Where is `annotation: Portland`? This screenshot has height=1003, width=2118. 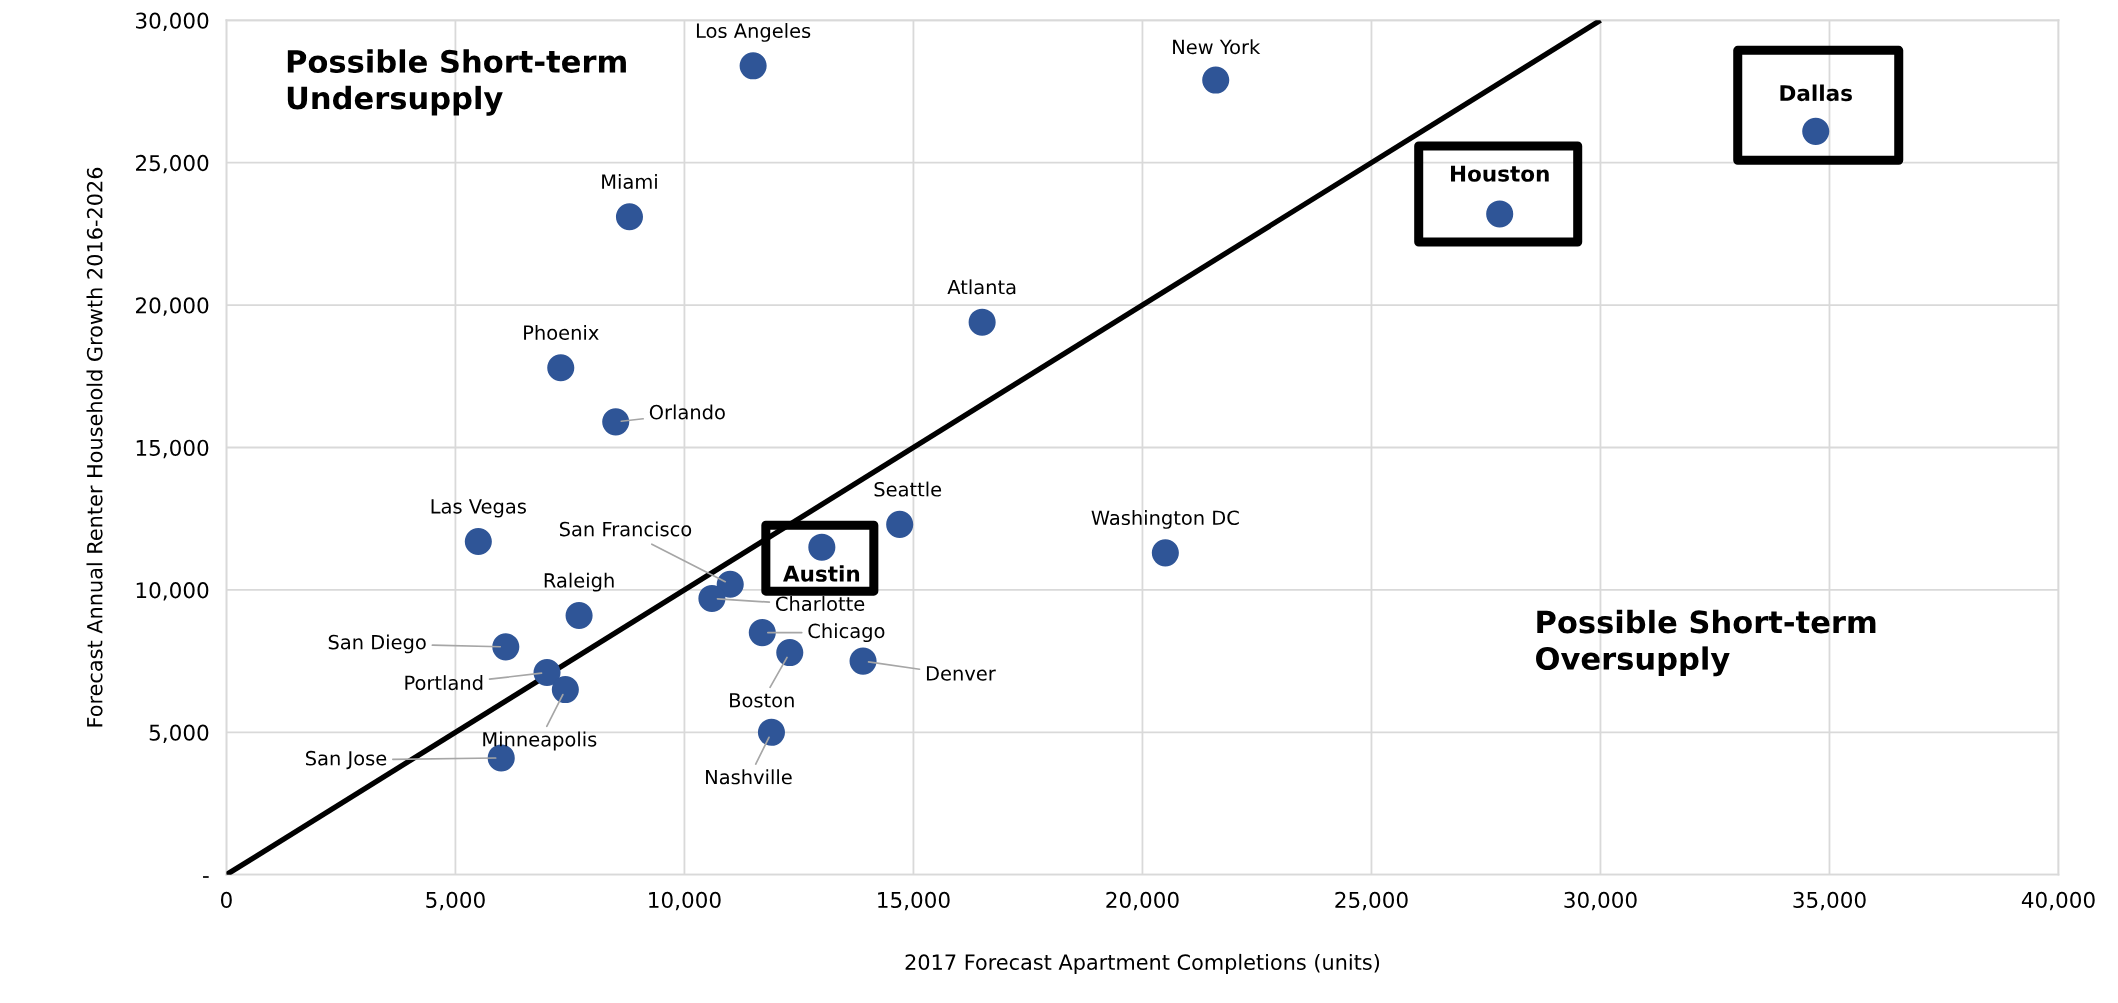 annotation: Portland is located at coordinates (444, 683).